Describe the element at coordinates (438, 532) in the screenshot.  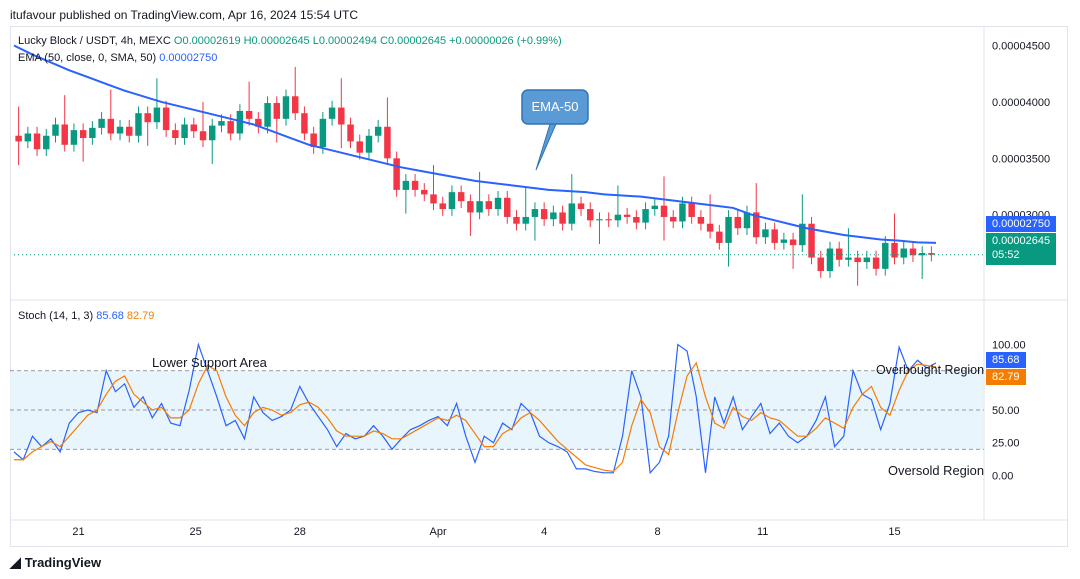
I see `time-tick-label: Apr` at that location.